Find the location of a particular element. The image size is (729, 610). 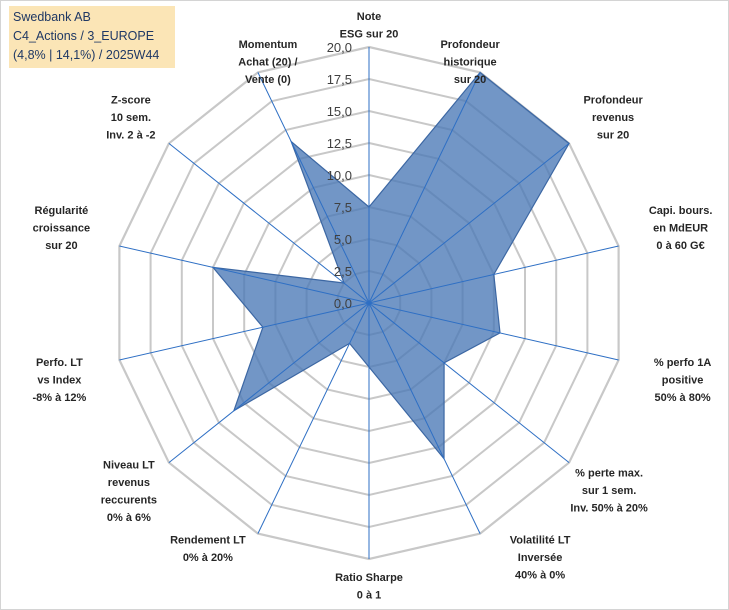

axis-label: % perte max. sur 1 sem. Inv. 50% à 20% is located at coordinates (609, 491).